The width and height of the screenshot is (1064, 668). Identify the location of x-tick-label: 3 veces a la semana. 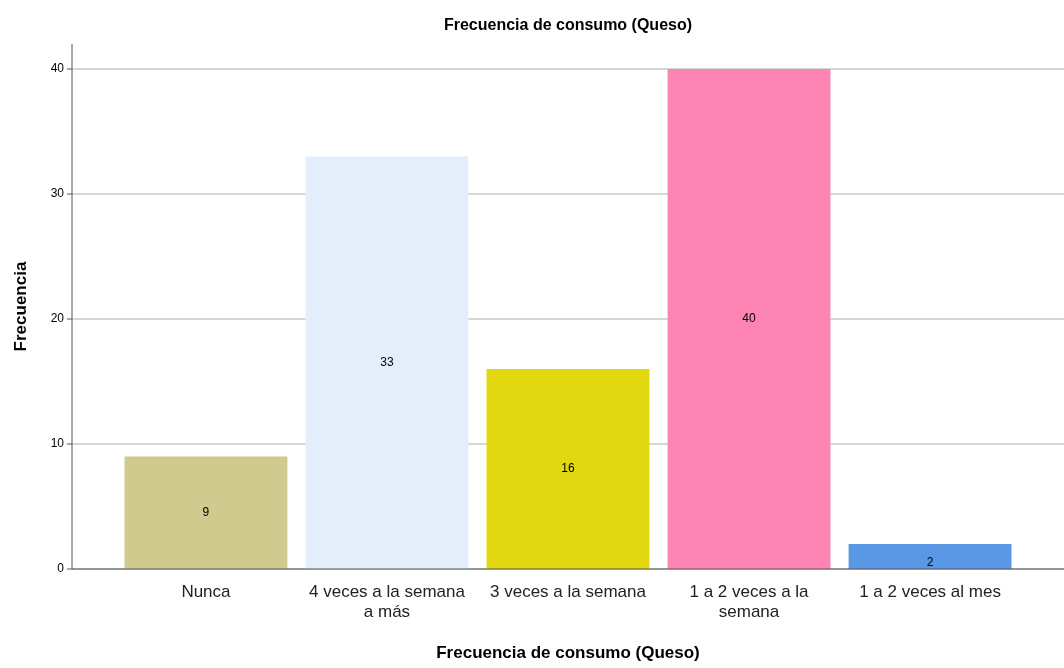
(568, 591).